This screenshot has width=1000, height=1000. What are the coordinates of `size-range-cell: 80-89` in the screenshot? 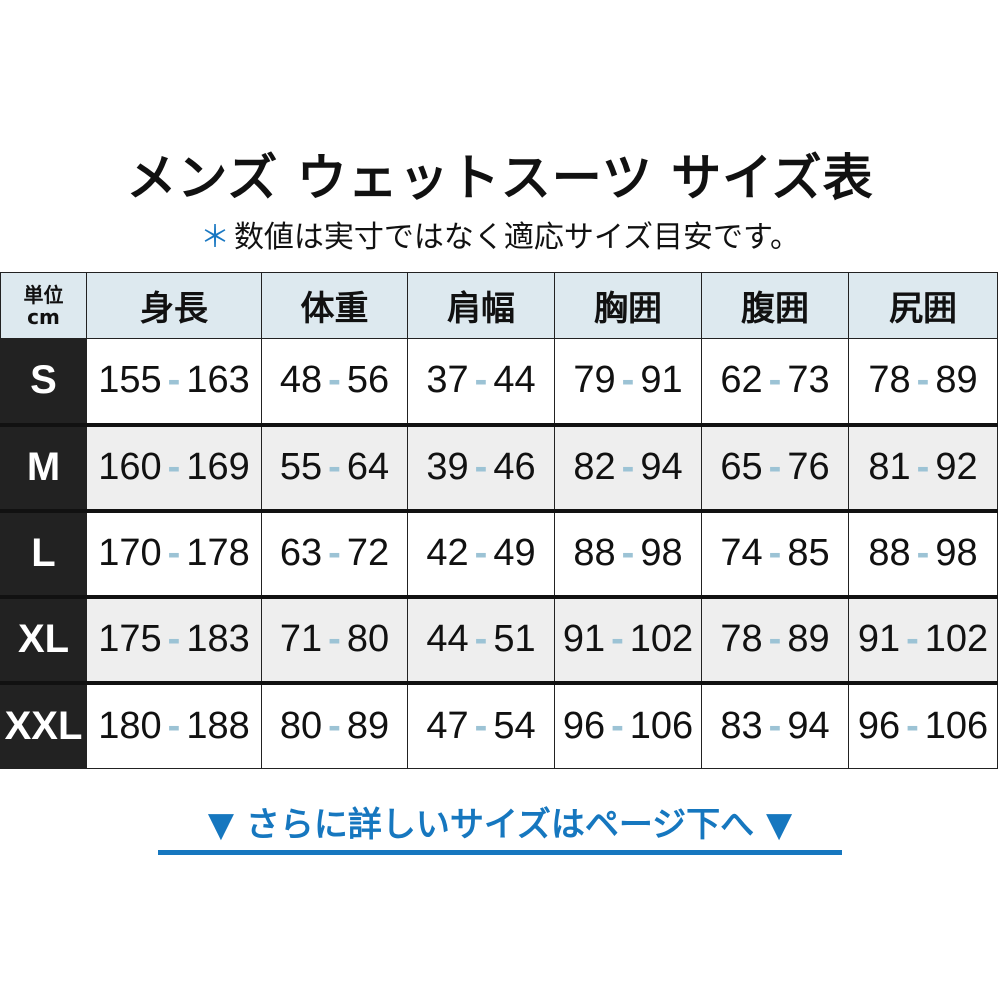 It's located at (334, 724).